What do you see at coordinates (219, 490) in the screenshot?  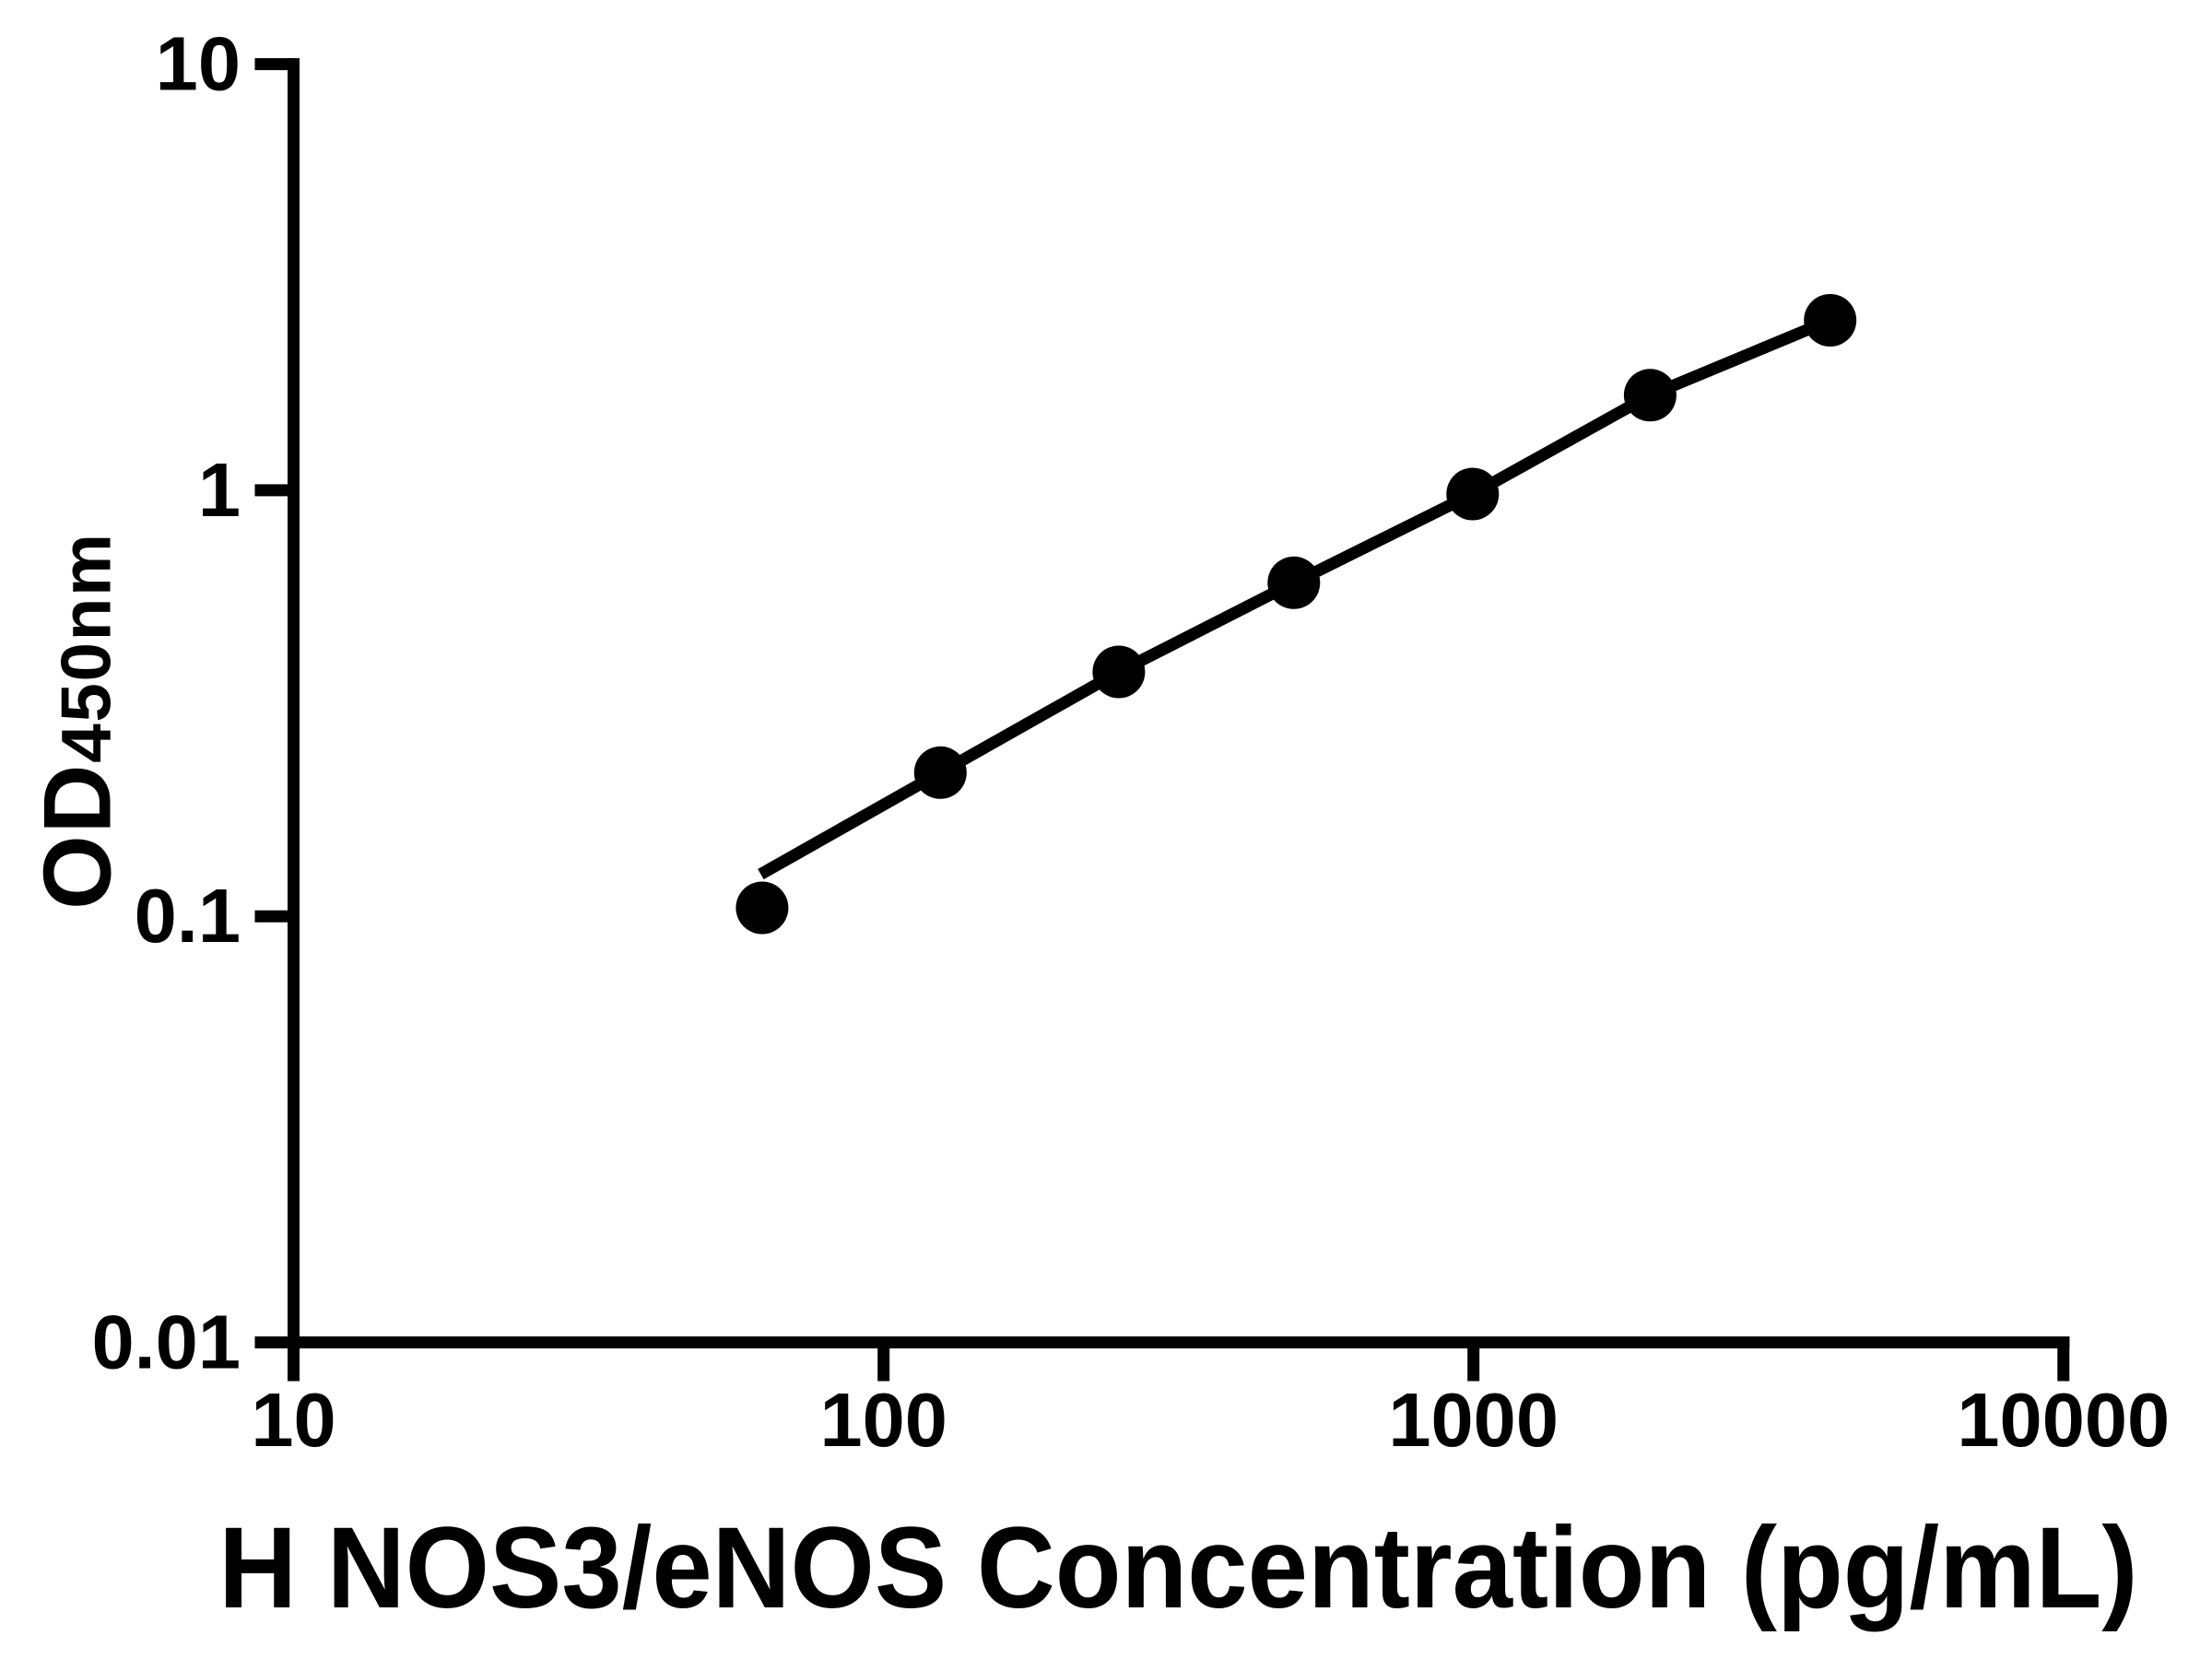 I see `svg-text: 1` at bounding box center [219, 490].